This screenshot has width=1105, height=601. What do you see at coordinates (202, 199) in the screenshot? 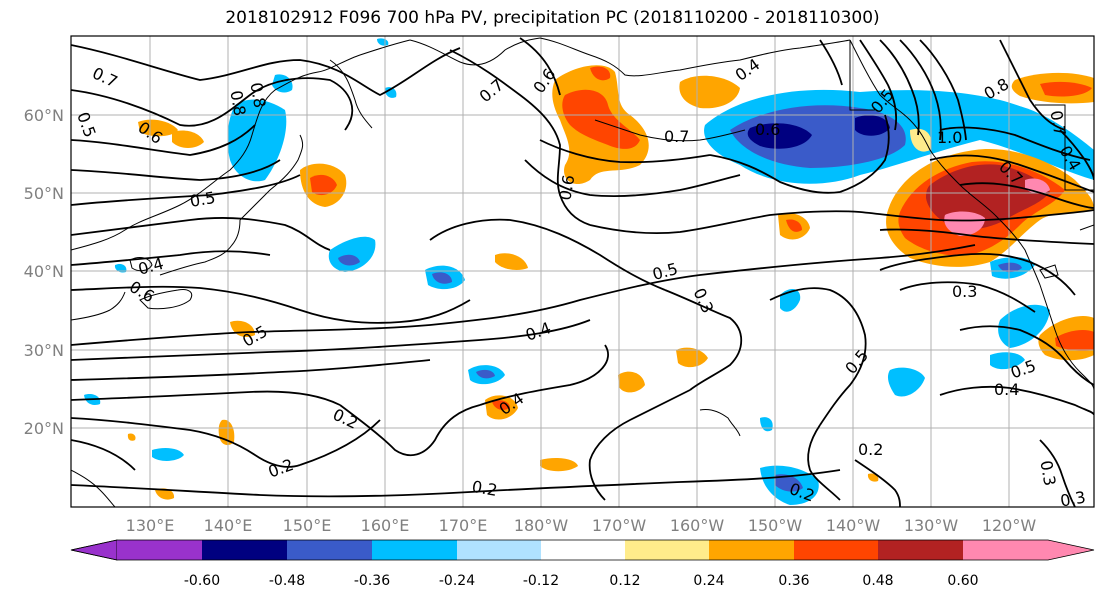
I see `contour-label: 0.5` at bounding box center [202, 199].